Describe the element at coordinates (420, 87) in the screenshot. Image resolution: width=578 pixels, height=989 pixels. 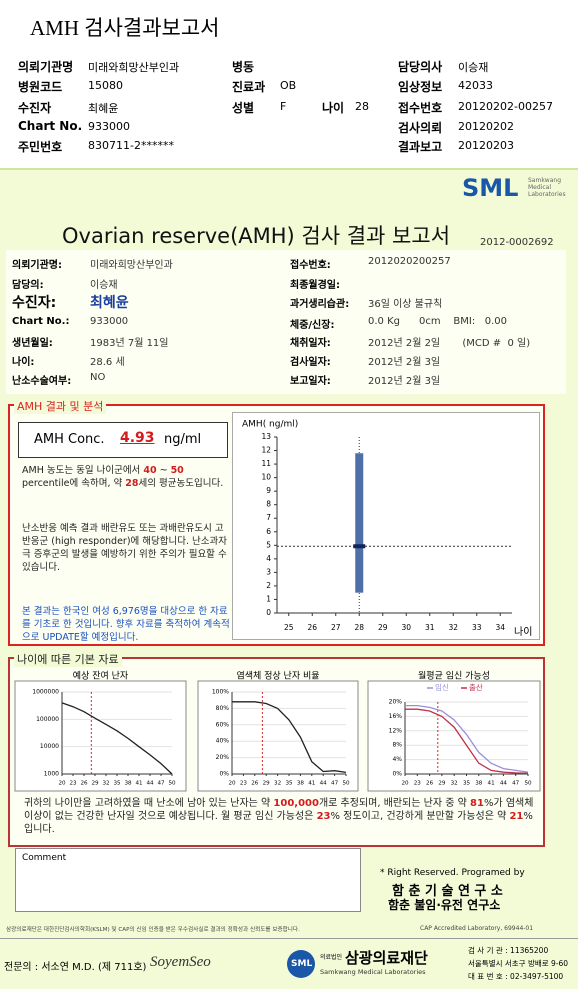
I see `field-label: 임상정보` at that location.